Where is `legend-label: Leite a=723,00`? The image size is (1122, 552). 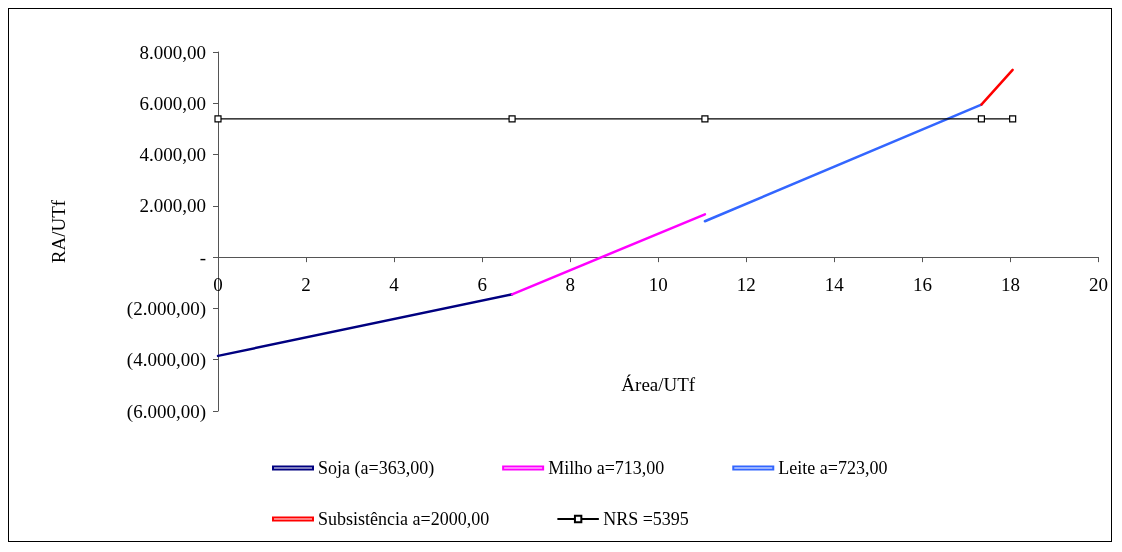 legend-label: Leite a=723,00 is located at coordinates (833, 468).